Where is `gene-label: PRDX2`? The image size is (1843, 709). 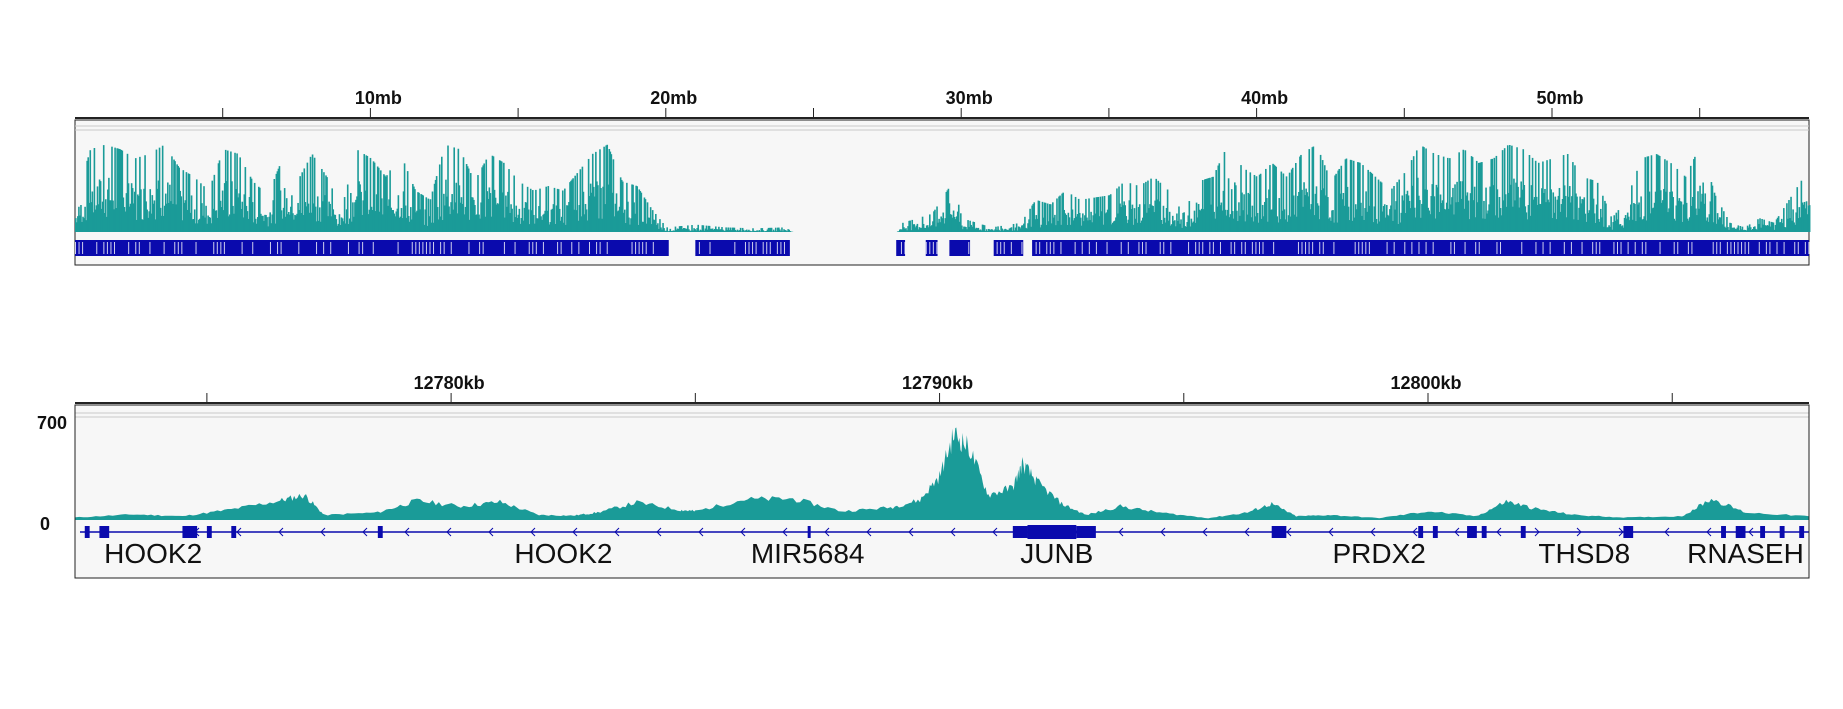
gene-label: PRDX2 is located at coordinates (1378, 553).